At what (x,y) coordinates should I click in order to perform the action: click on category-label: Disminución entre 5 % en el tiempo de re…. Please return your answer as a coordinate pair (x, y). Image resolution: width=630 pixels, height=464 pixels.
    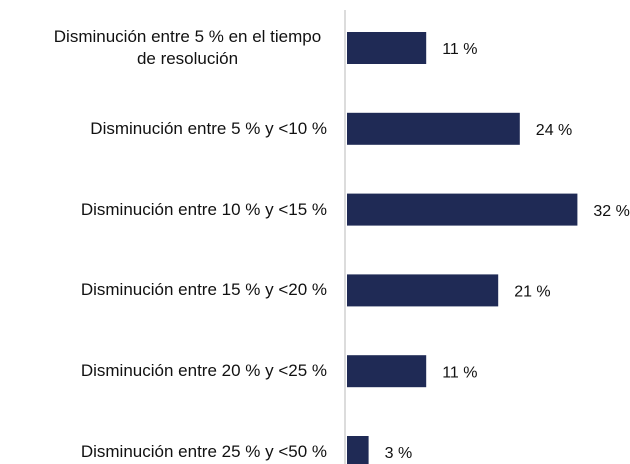
    Looking at the image, I should click on (187, 47).